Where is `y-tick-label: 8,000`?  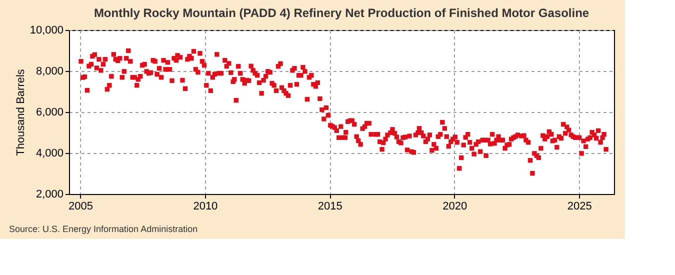
y-tick-label: 8,000 is located at coordinates (50, 72).